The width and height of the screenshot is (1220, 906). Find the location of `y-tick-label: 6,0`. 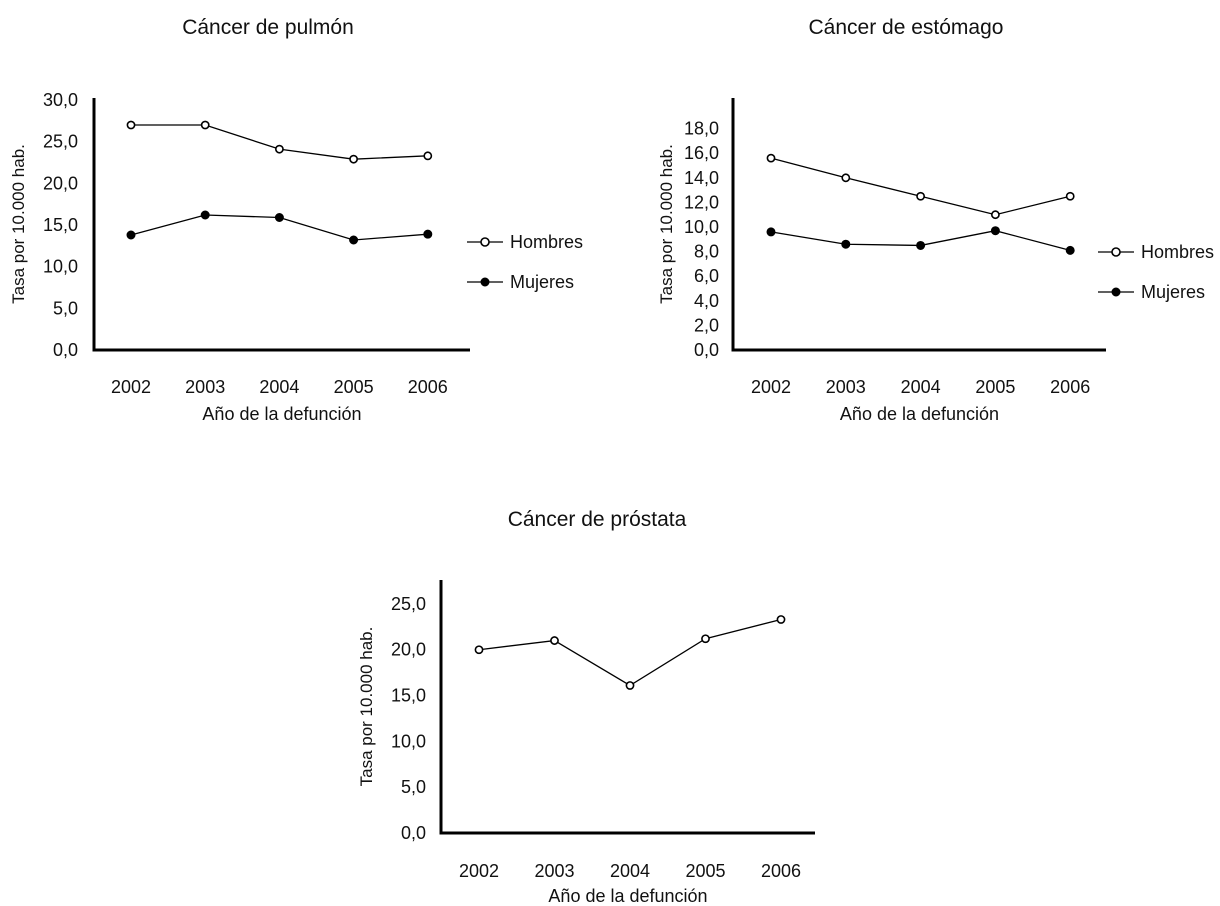

y-tick-label: 6,0 is located at coordinates (706, 276).